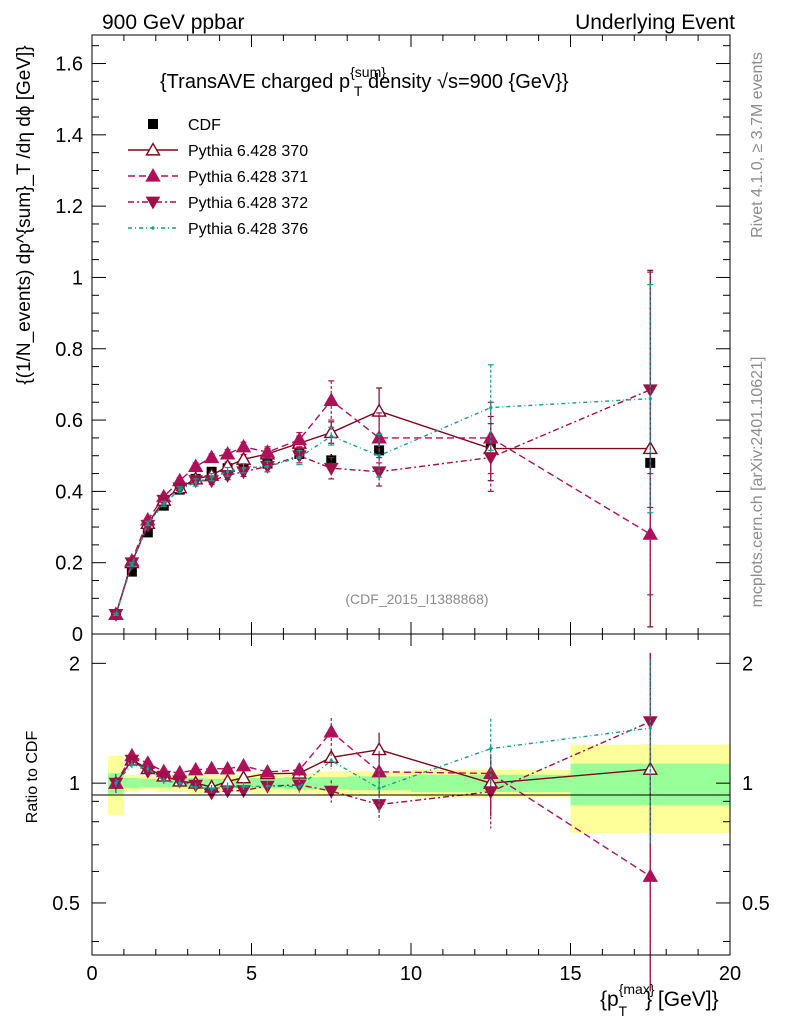 The width and height of the screenshot is (786, 1024). Describe the element at coordinates (747, 664) in the screenshot. I see `ratio-y-tick-label-right: 2` at that location.